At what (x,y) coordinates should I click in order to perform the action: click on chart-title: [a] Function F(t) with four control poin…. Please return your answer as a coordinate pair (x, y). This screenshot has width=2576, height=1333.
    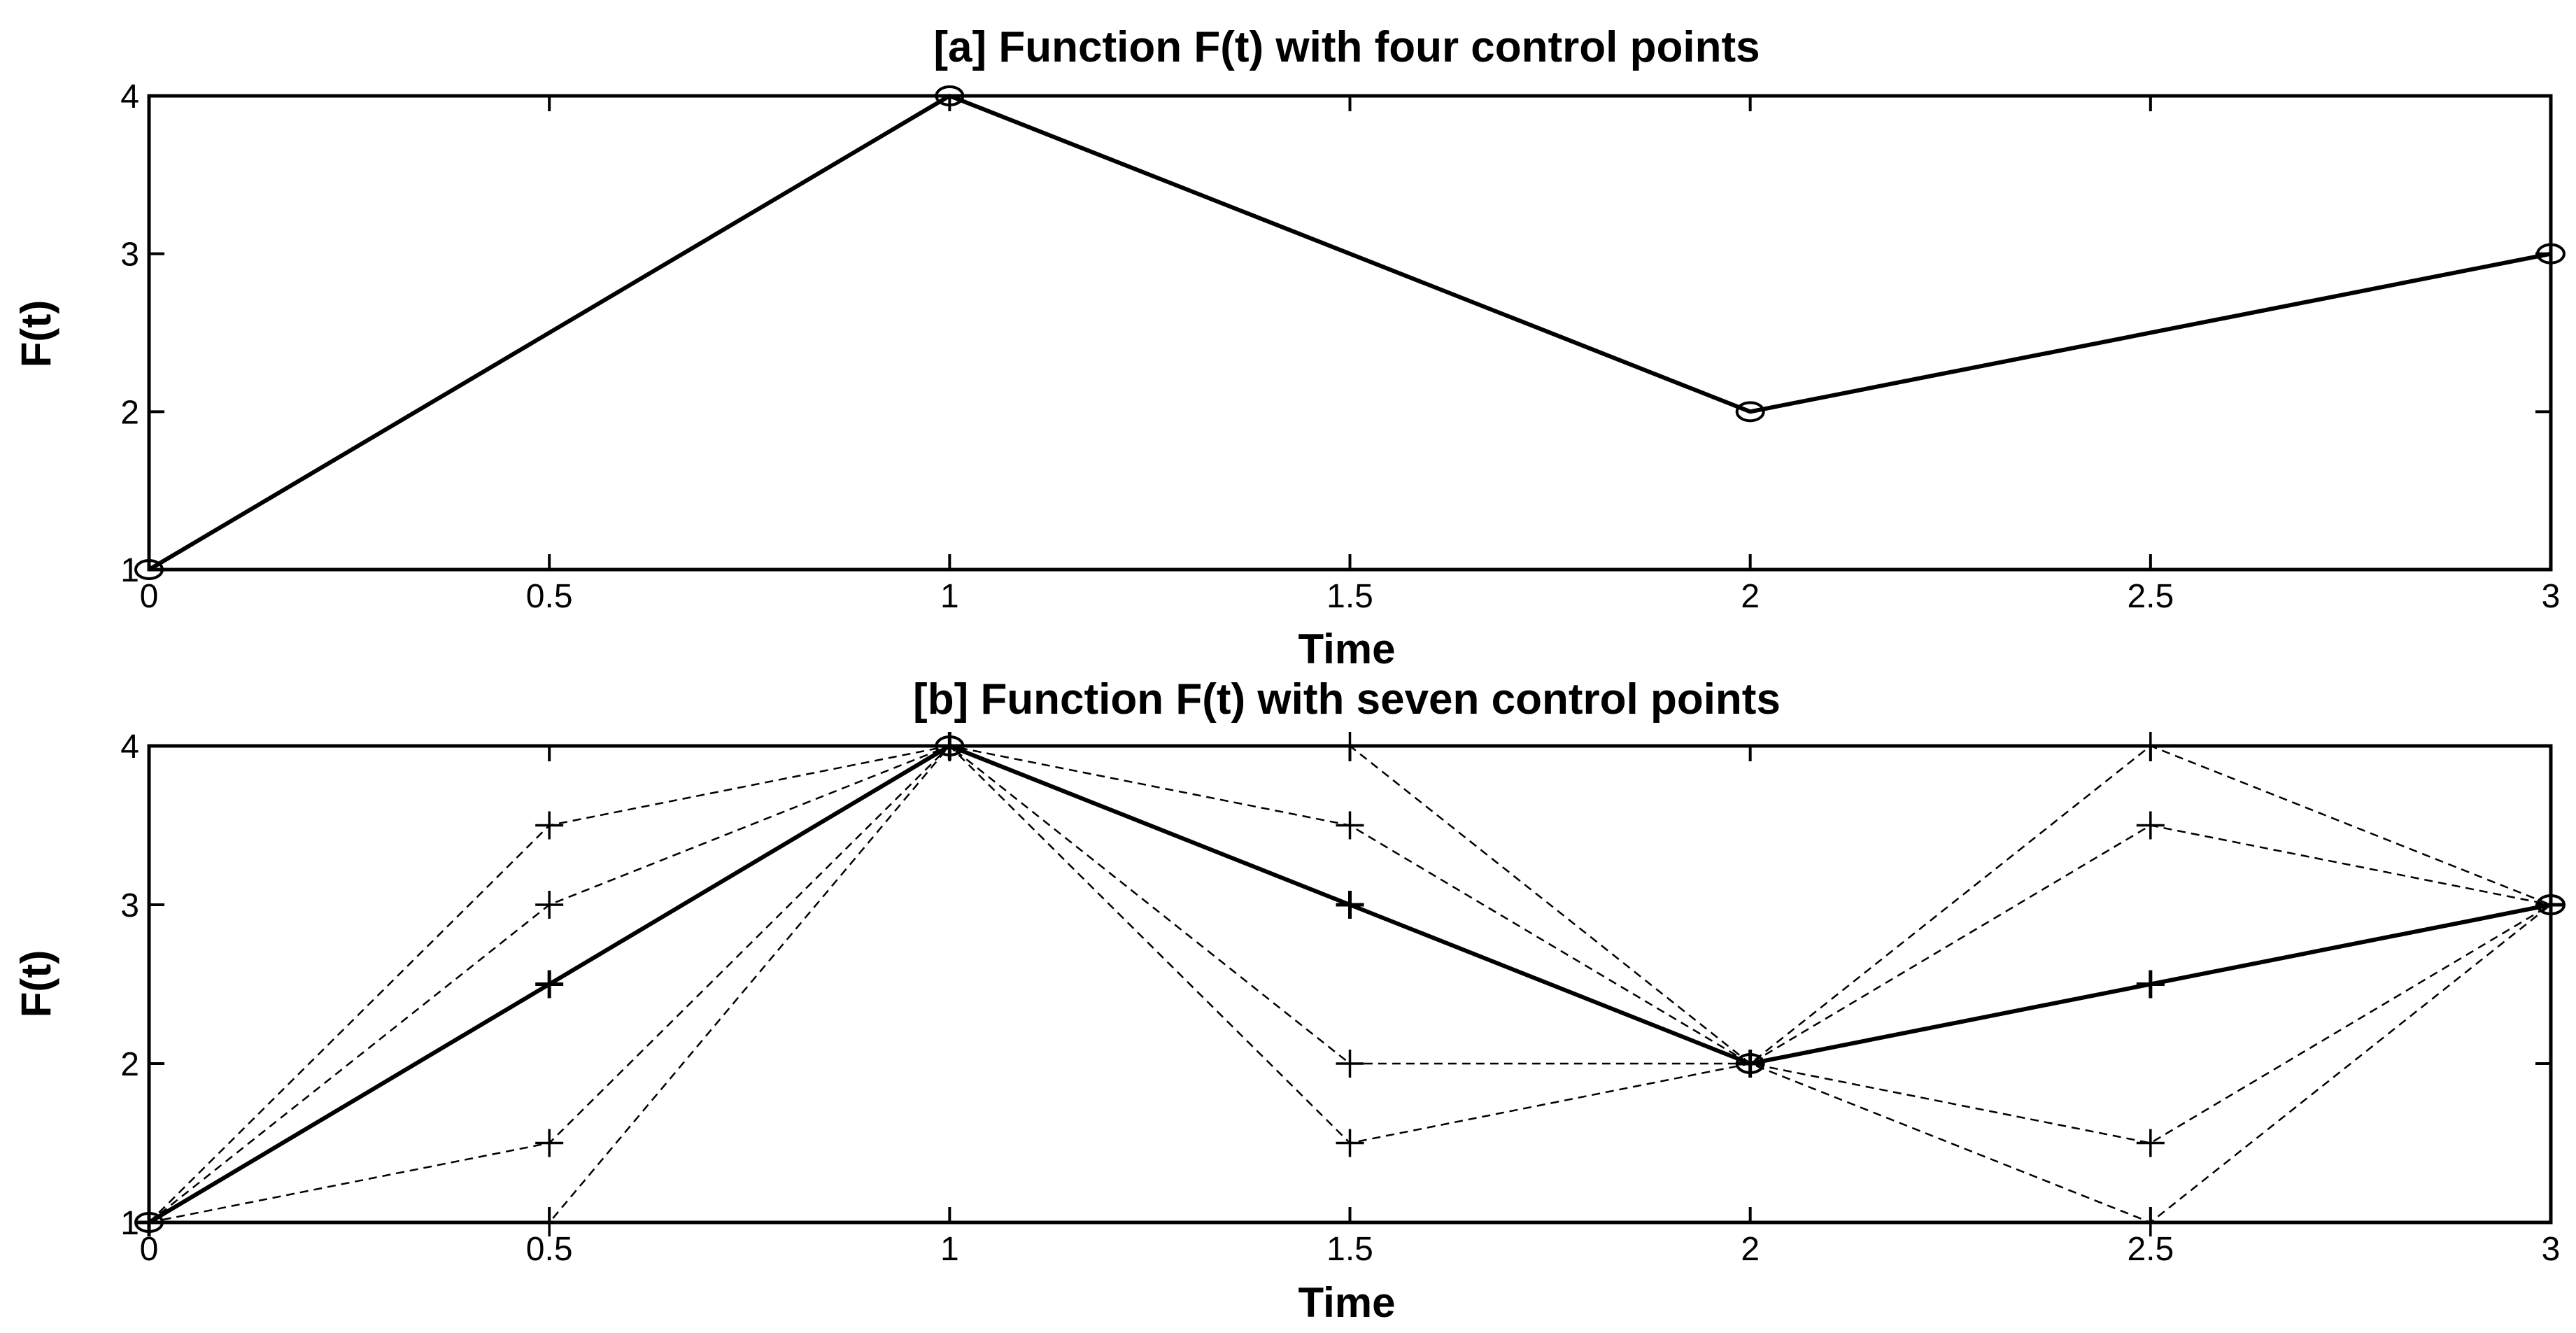
    Looking at the image, I should click on (1346, 47).